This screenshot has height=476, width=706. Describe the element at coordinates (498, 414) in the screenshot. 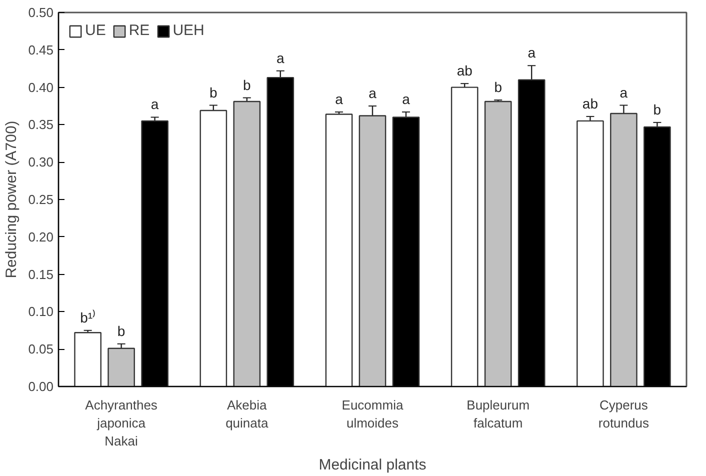

I see `x-tick-label: Bupleurum falcatum` at that location.